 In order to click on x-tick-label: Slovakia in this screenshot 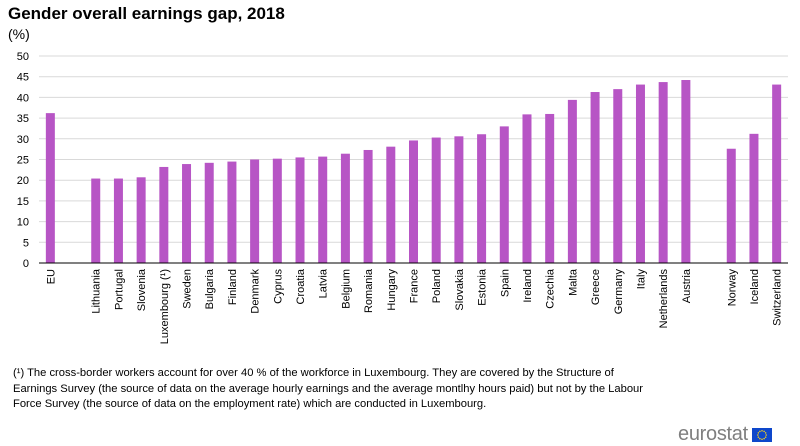, I will do `click(460, 289)`.